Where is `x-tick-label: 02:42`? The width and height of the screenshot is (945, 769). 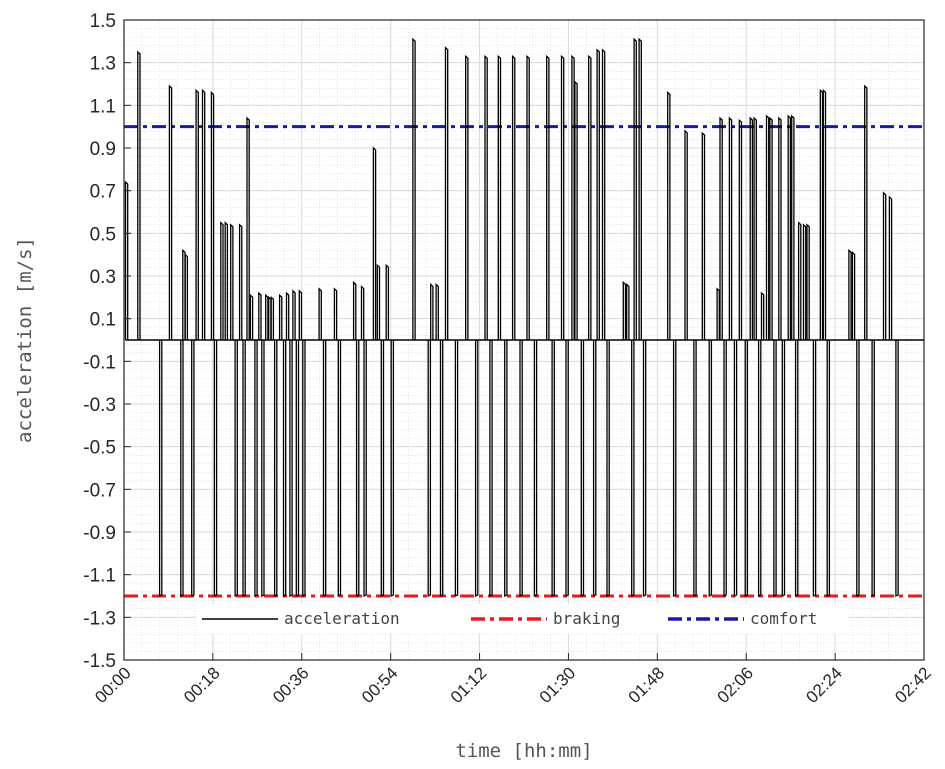 x-tick-label: 02:42 is located at coordinates (913, 685).